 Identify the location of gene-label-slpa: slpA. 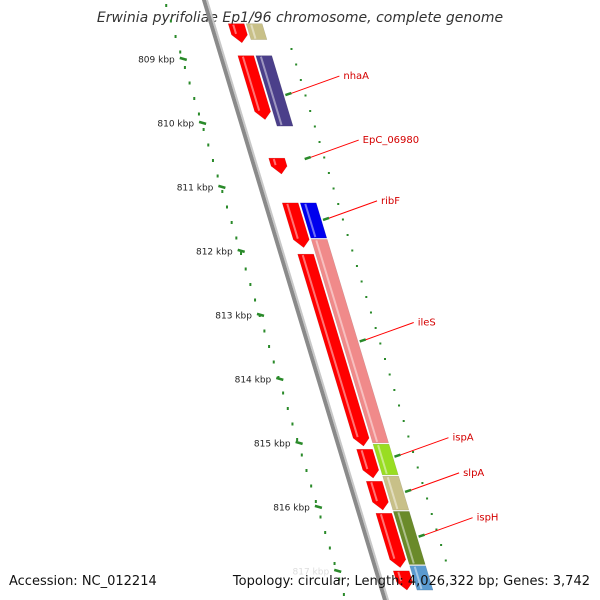
(473, 473).